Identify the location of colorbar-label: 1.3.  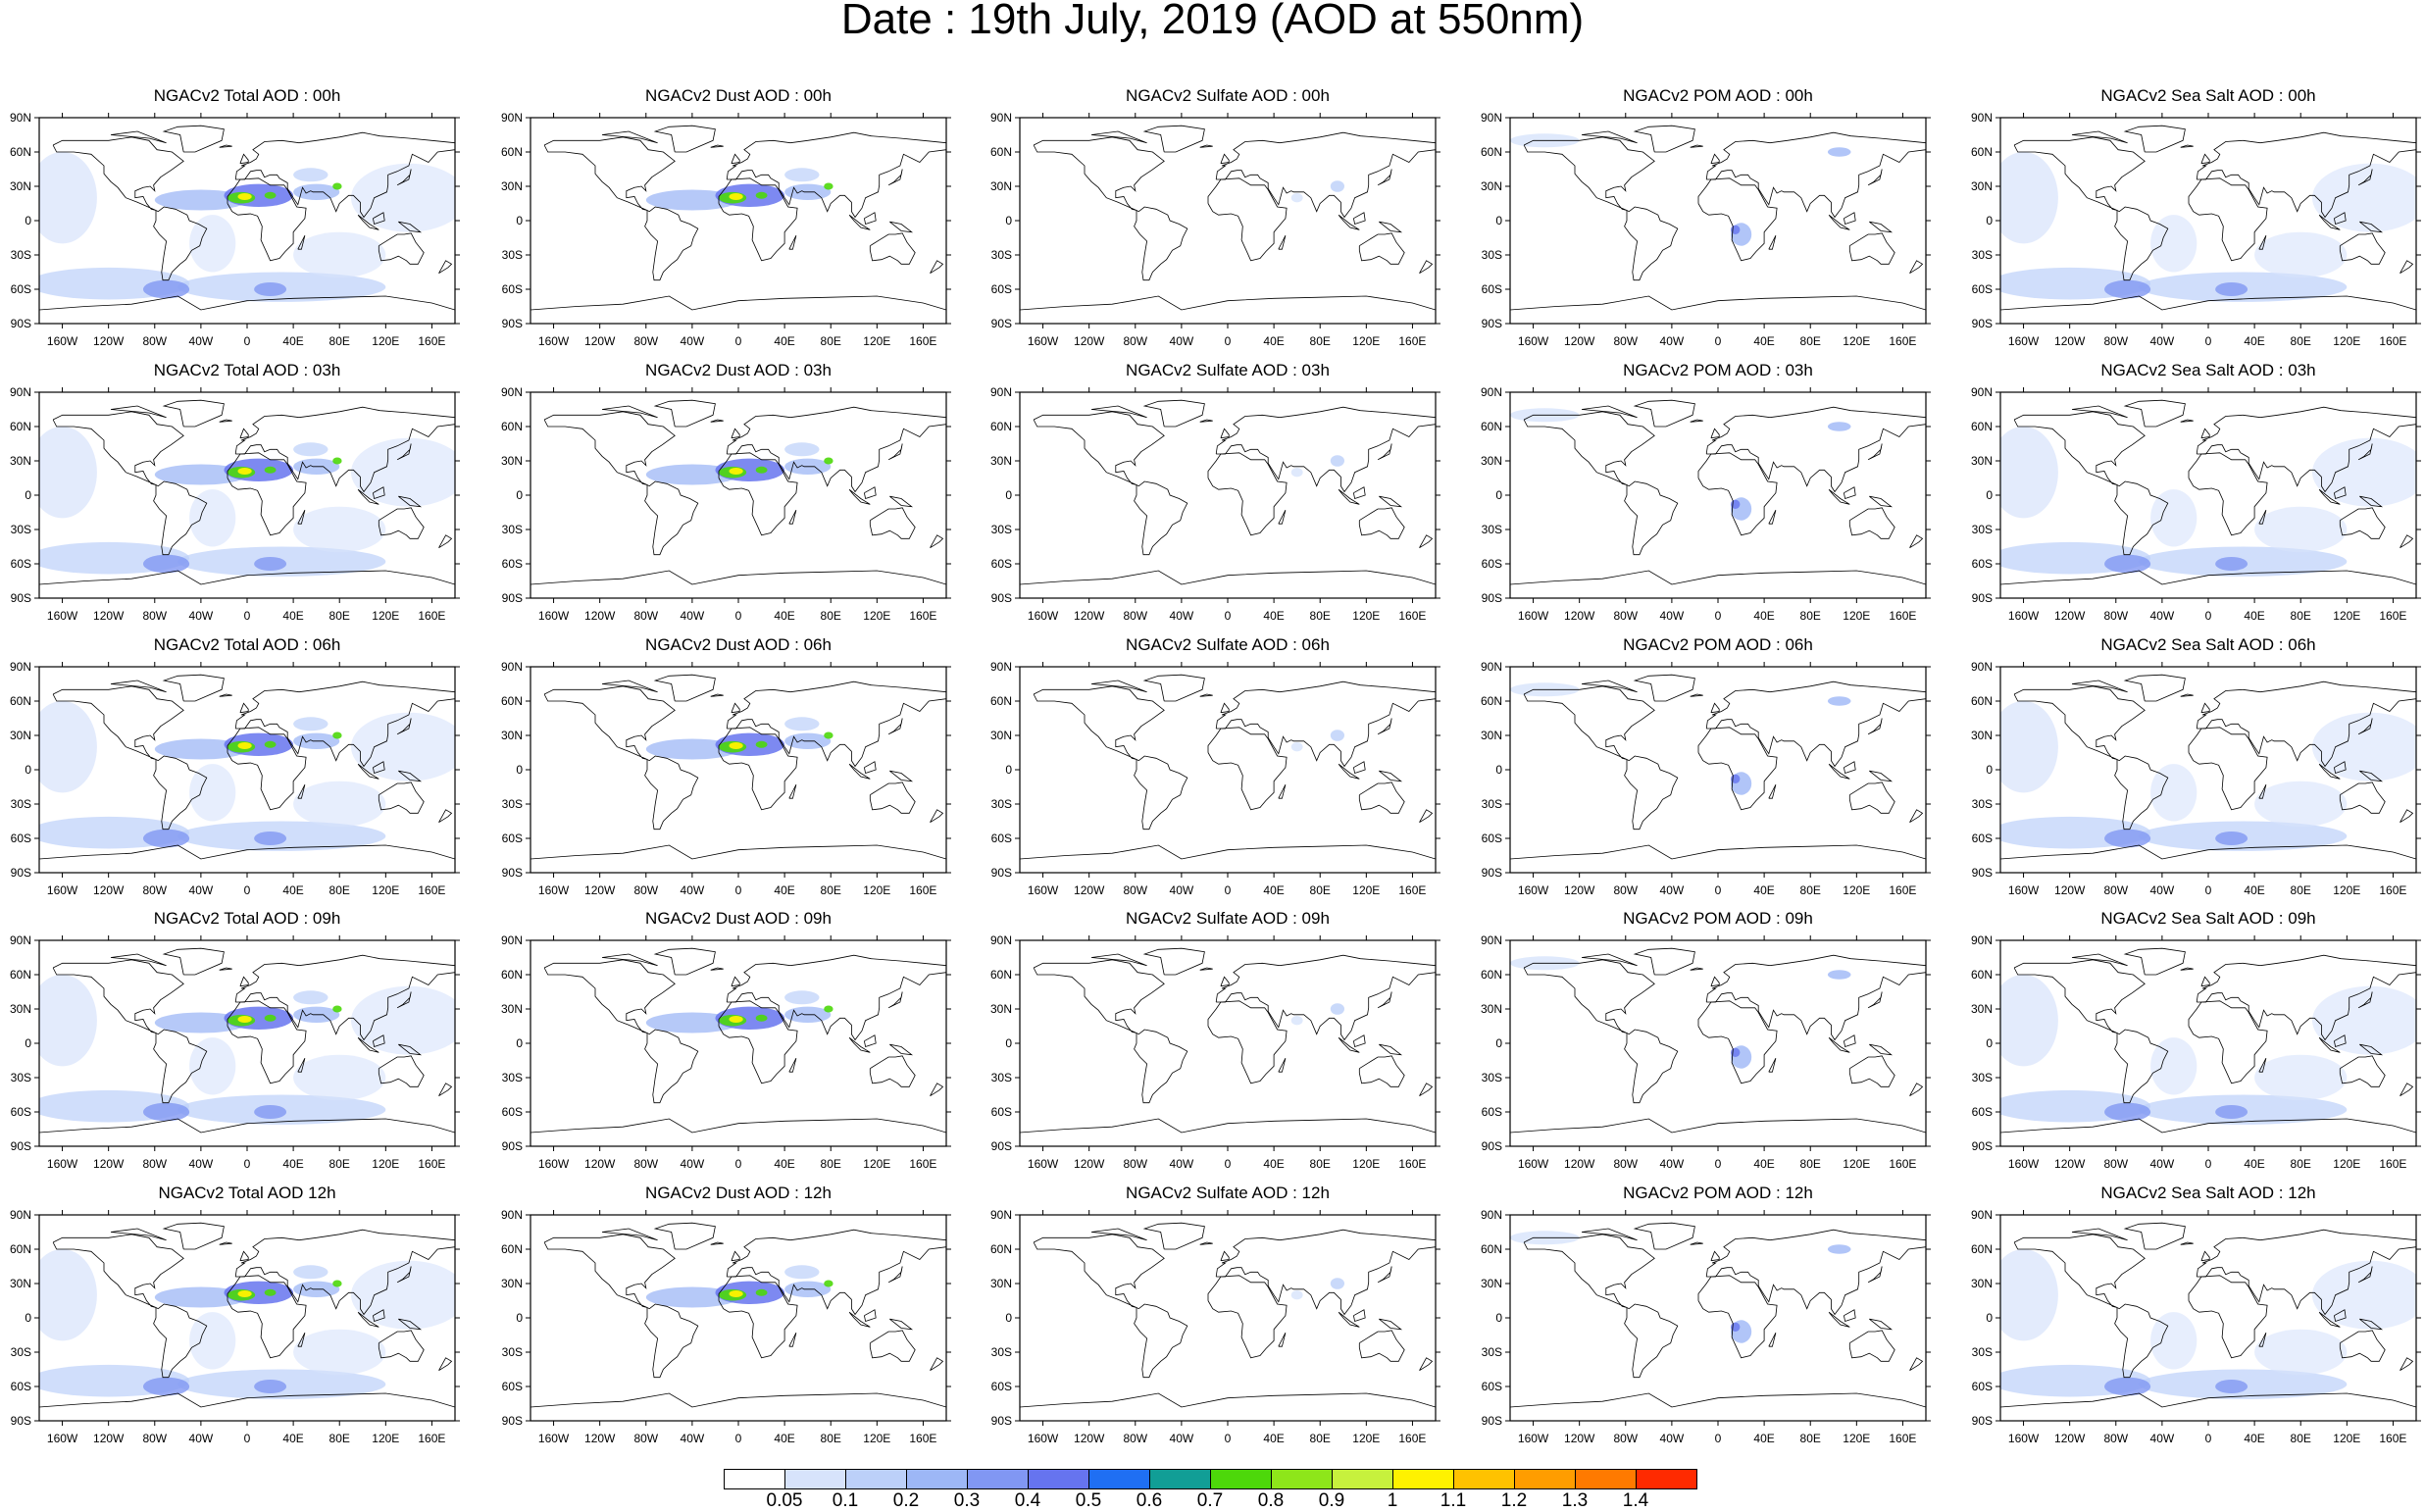
(1575, 1500).